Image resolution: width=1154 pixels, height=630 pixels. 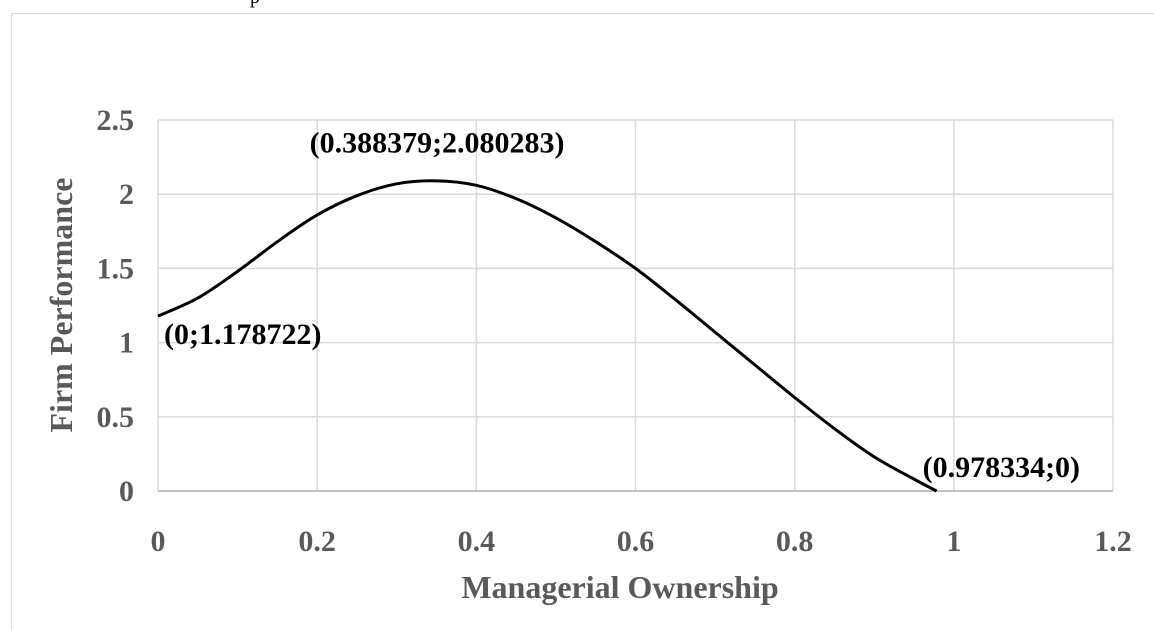 I want to click on y-tick-label: 2, so click(x=126, y=194).